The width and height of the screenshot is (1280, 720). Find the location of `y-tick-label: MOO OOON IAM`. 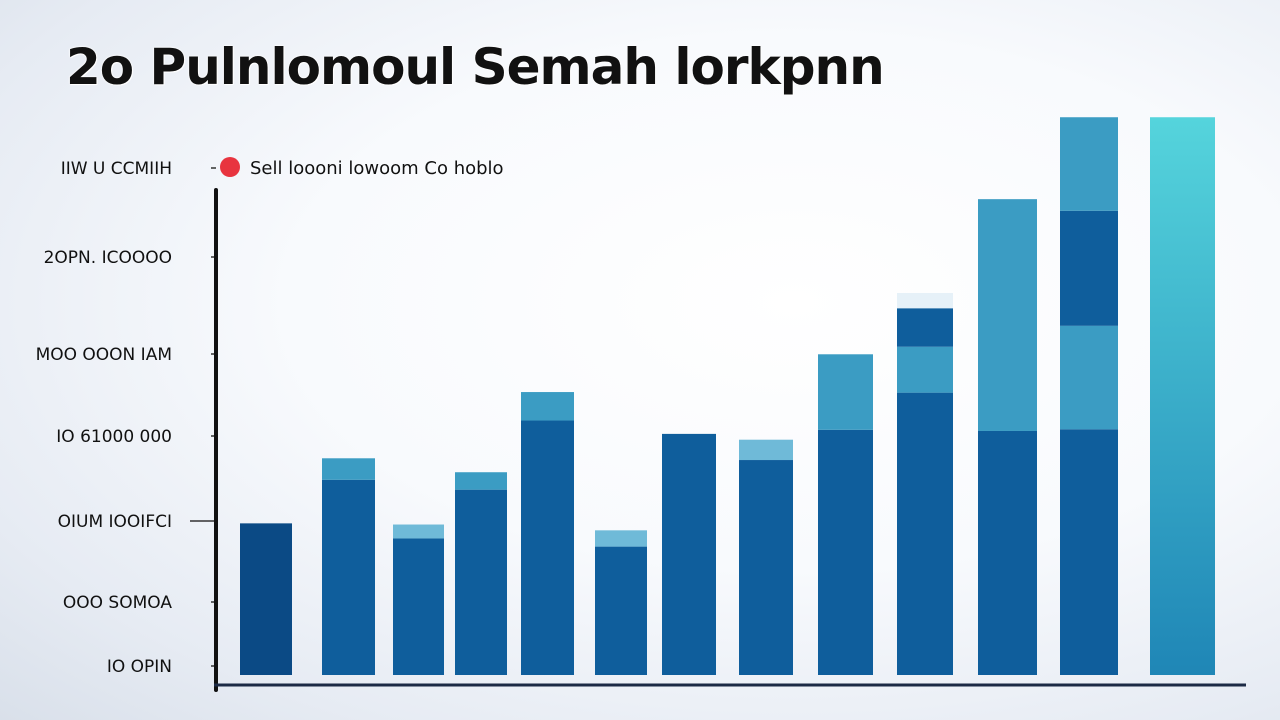

y-tick-label: MOO OOON IAM is located at coordinates (104, 355).